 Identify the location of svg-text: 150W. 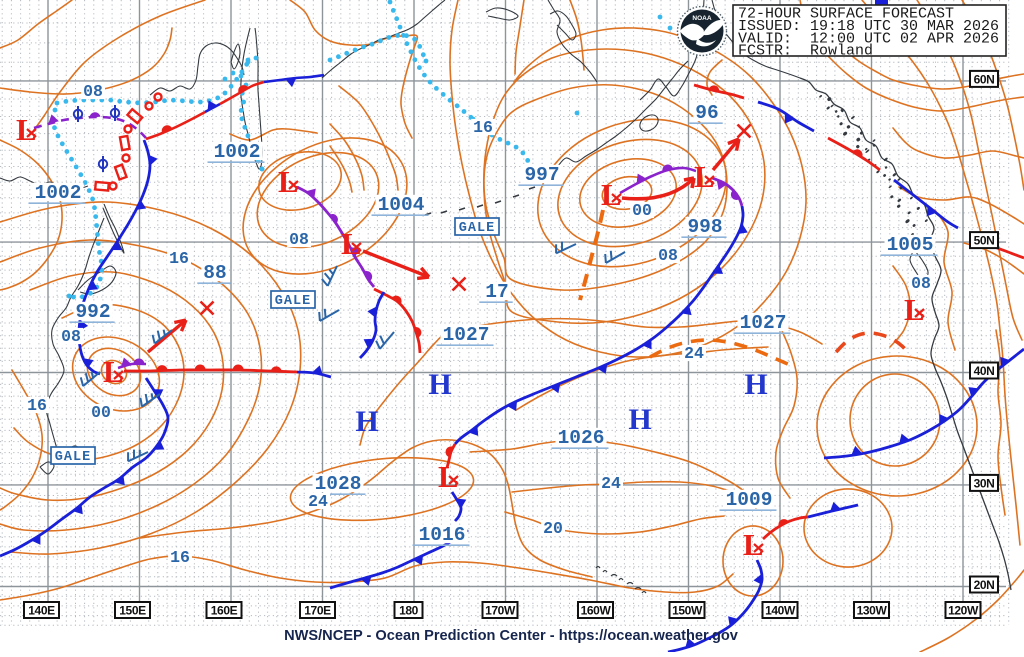
(687, 611).